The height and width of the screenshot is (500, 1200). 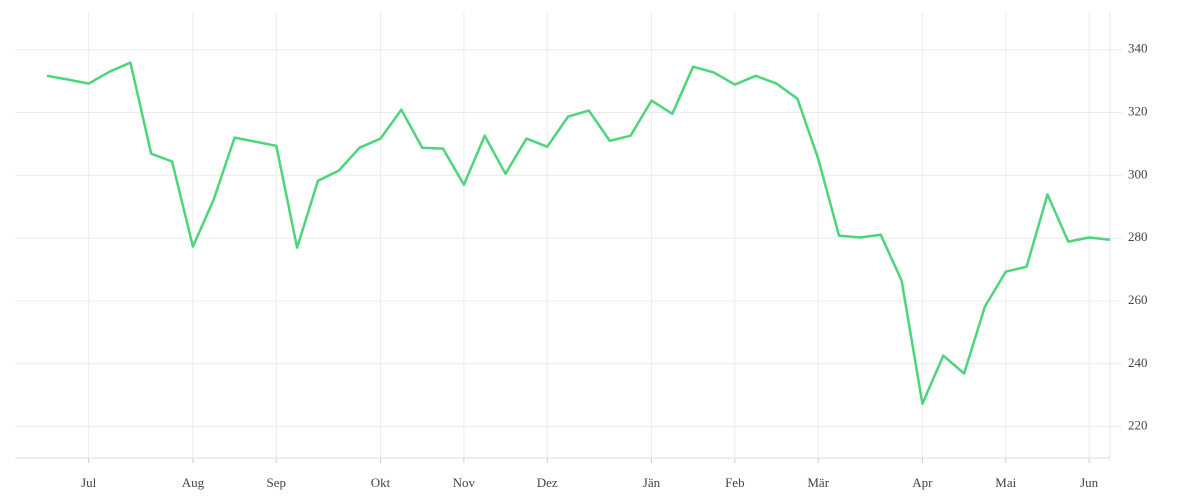 I want to click on y-tick-label: 340, so click(x=1138, y=48).